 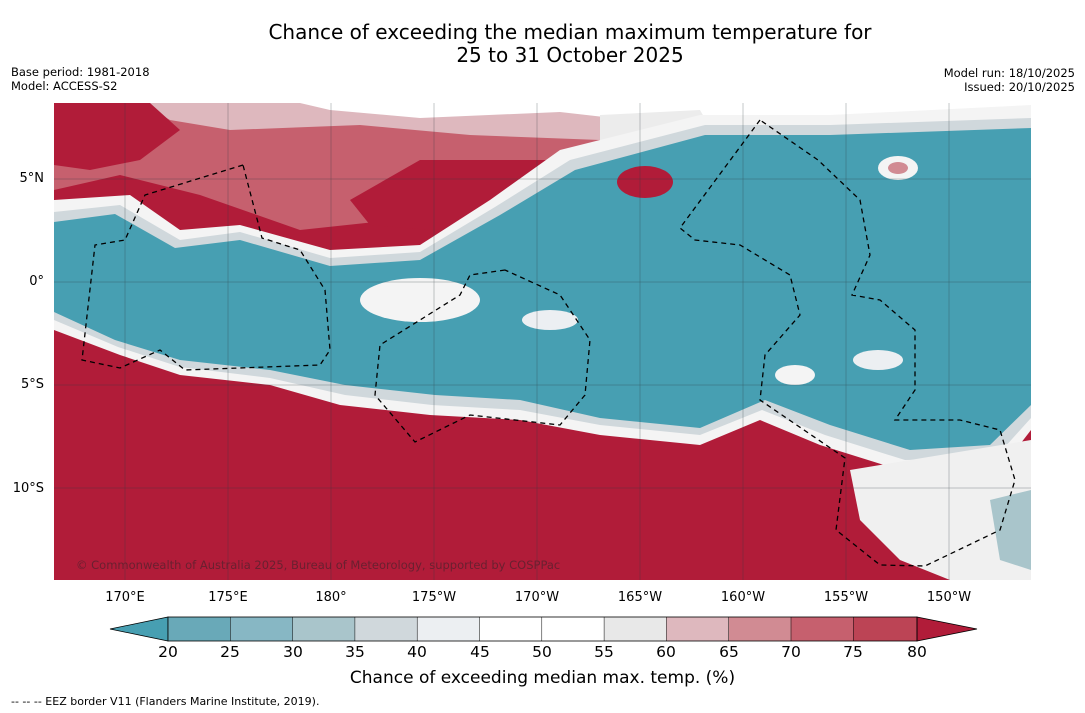 I want to click on lon-label-175e: 175°E, so click(x=228, y=597).